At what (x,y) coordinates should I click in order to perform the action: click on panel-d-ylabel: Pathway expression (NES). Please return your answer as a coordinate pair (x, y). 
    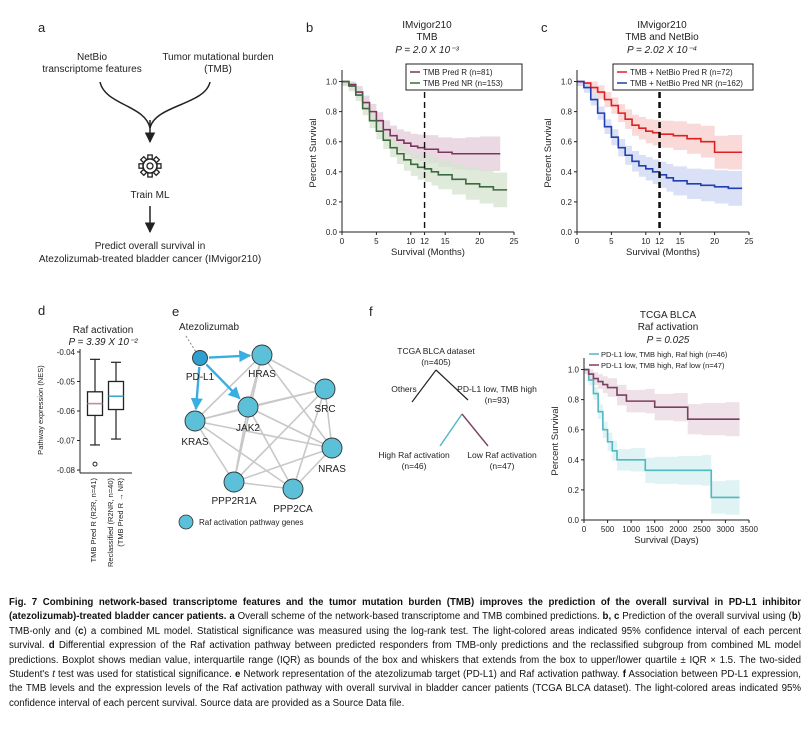
    Looking at the image, I should click on (40, 410).